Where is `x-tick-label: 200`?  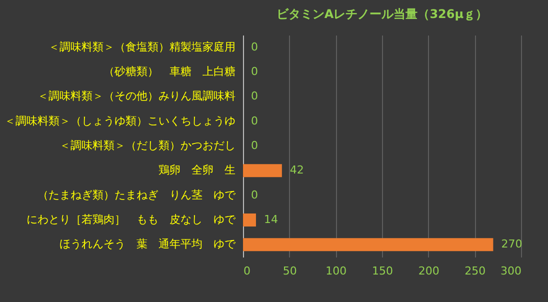
x-tick-label: 200 is located at coordinates (429, 271).